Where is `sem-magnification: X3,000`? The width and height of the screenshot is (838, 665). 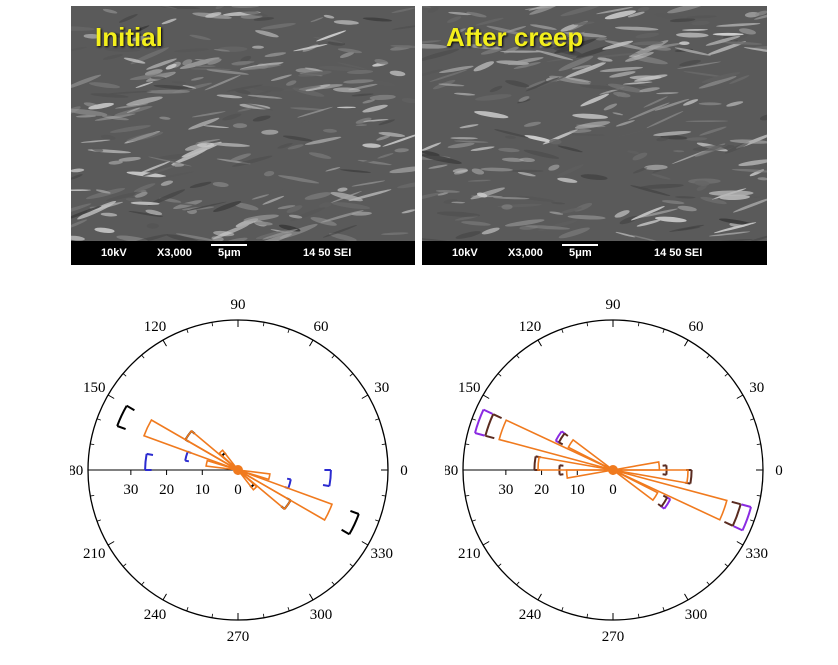
sem-magnification: X3,000 is located at coordinates (525, 253).